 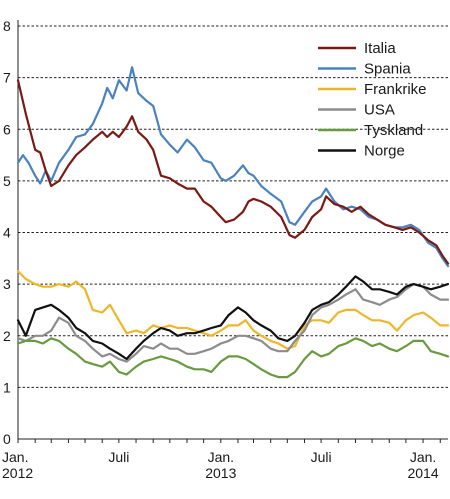 What do you see at coordinates (220, 473) in the screenshot?
I see `x-tick-year-label: 2013` at bounding box center [220, 473].